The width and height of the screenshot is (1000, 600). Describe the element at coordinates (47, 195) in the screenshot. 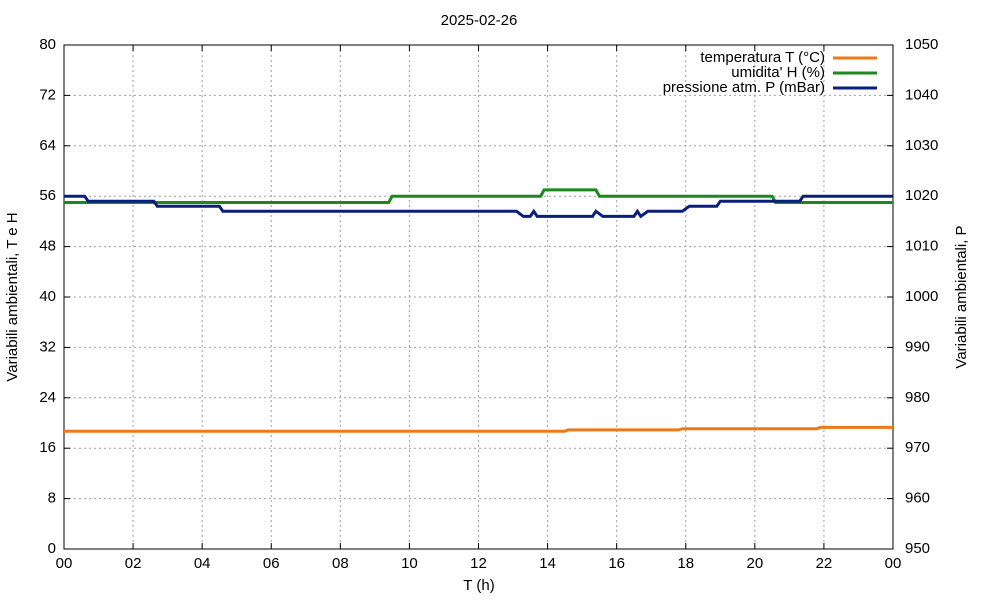

I see `y-tick-label: 56` at that location.